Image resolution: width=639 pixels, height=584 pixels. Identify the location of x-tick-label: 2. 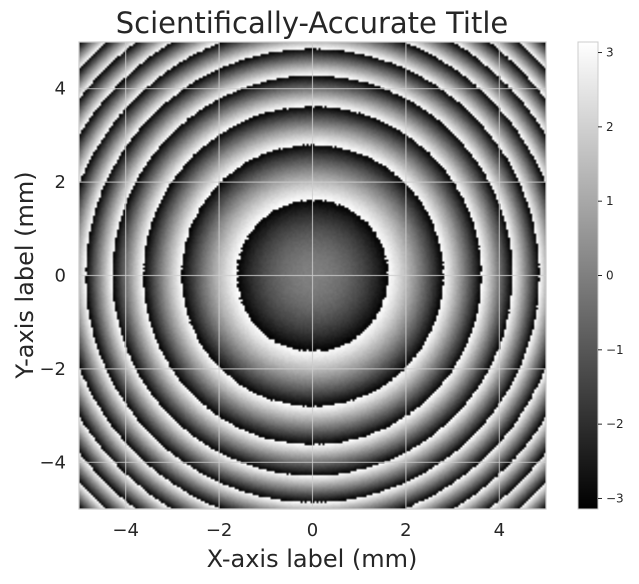
(405, 530).